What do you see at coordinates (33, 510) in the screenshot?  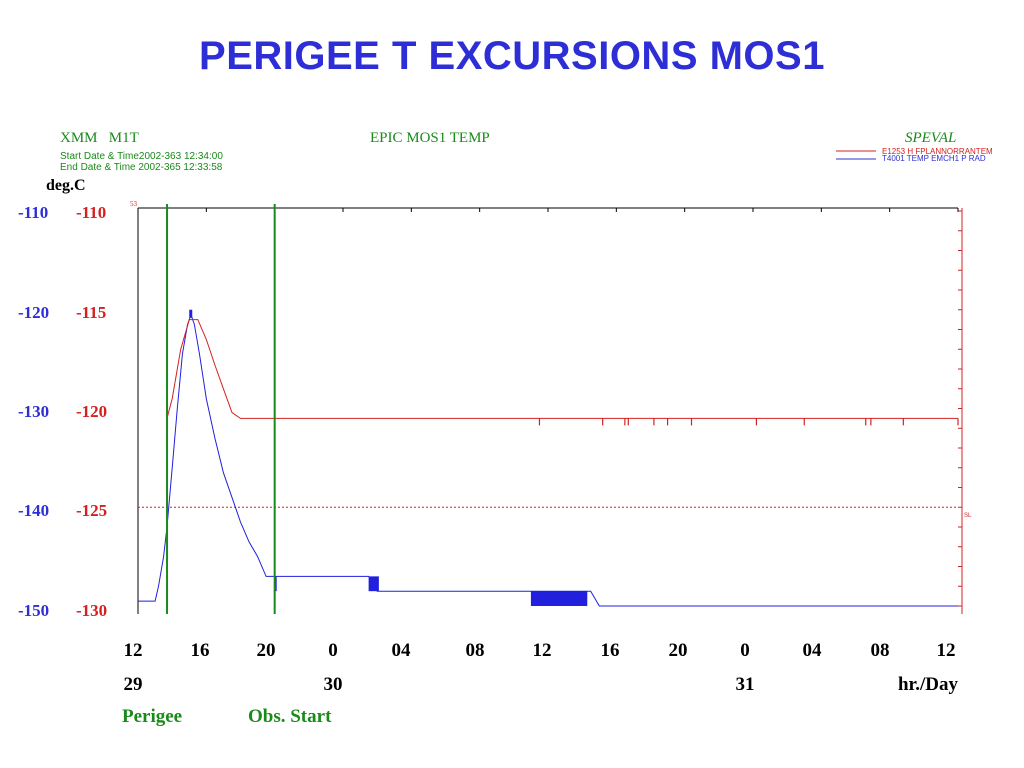 I see `y-tick-label-blue: -140` at bounding box center [33, 510].